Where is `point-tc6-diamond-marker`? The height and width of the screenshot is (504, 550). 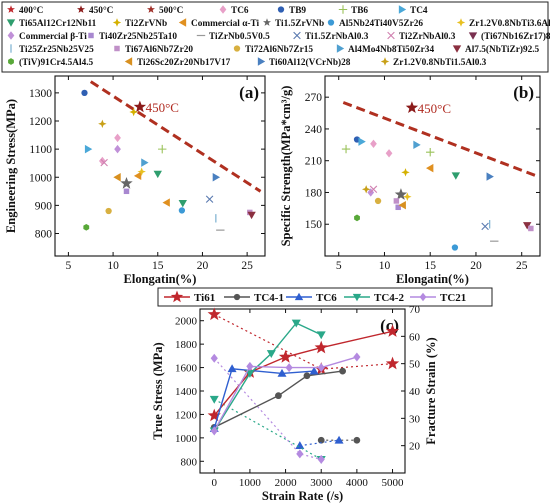
point-tc6-diamond-marker is located at coordinates (373, 143).